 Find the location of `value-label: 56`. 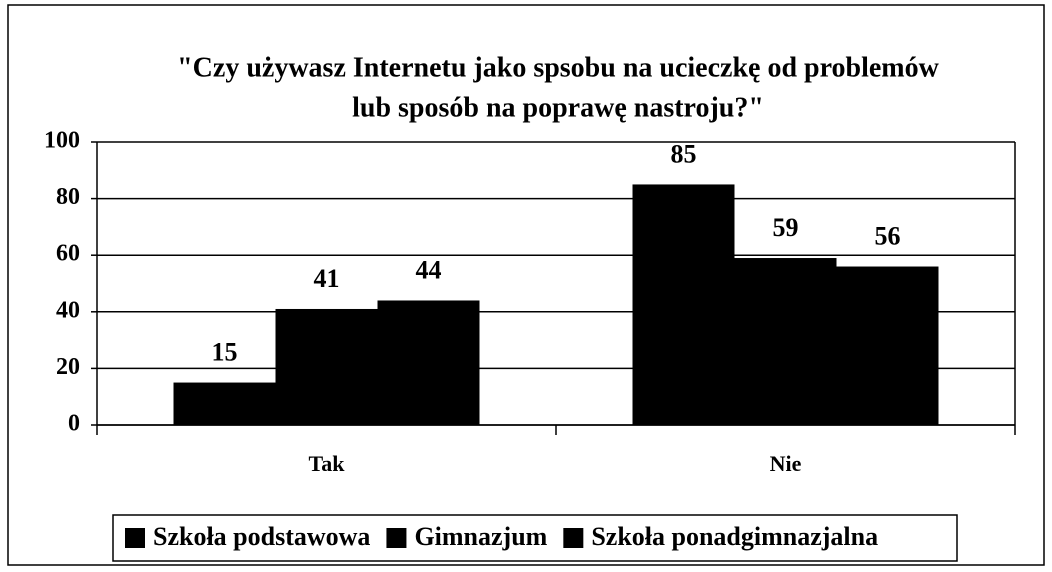

value-label: 56 is located at coordinates (888, 235).